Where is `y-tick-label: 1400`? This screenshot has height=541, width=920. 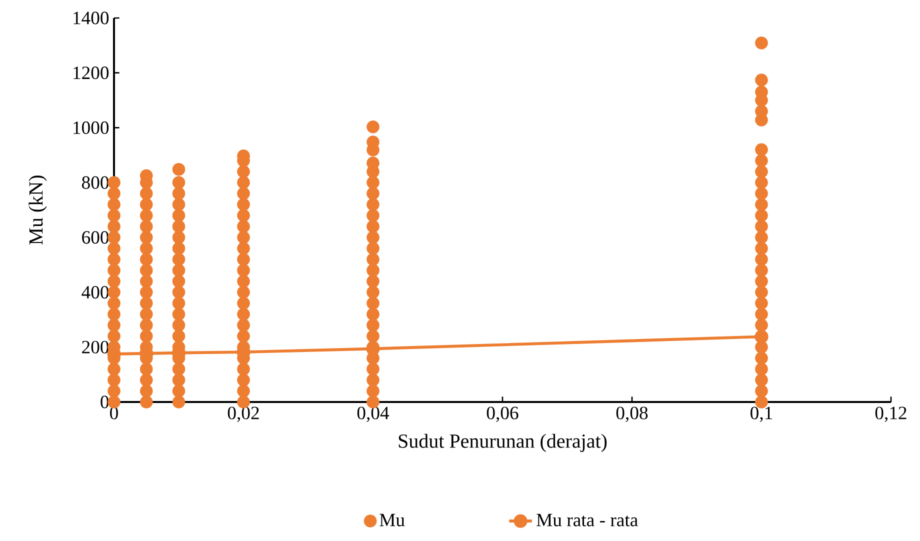 y-tick-label: 1400 is located at coordinates (91, 18).